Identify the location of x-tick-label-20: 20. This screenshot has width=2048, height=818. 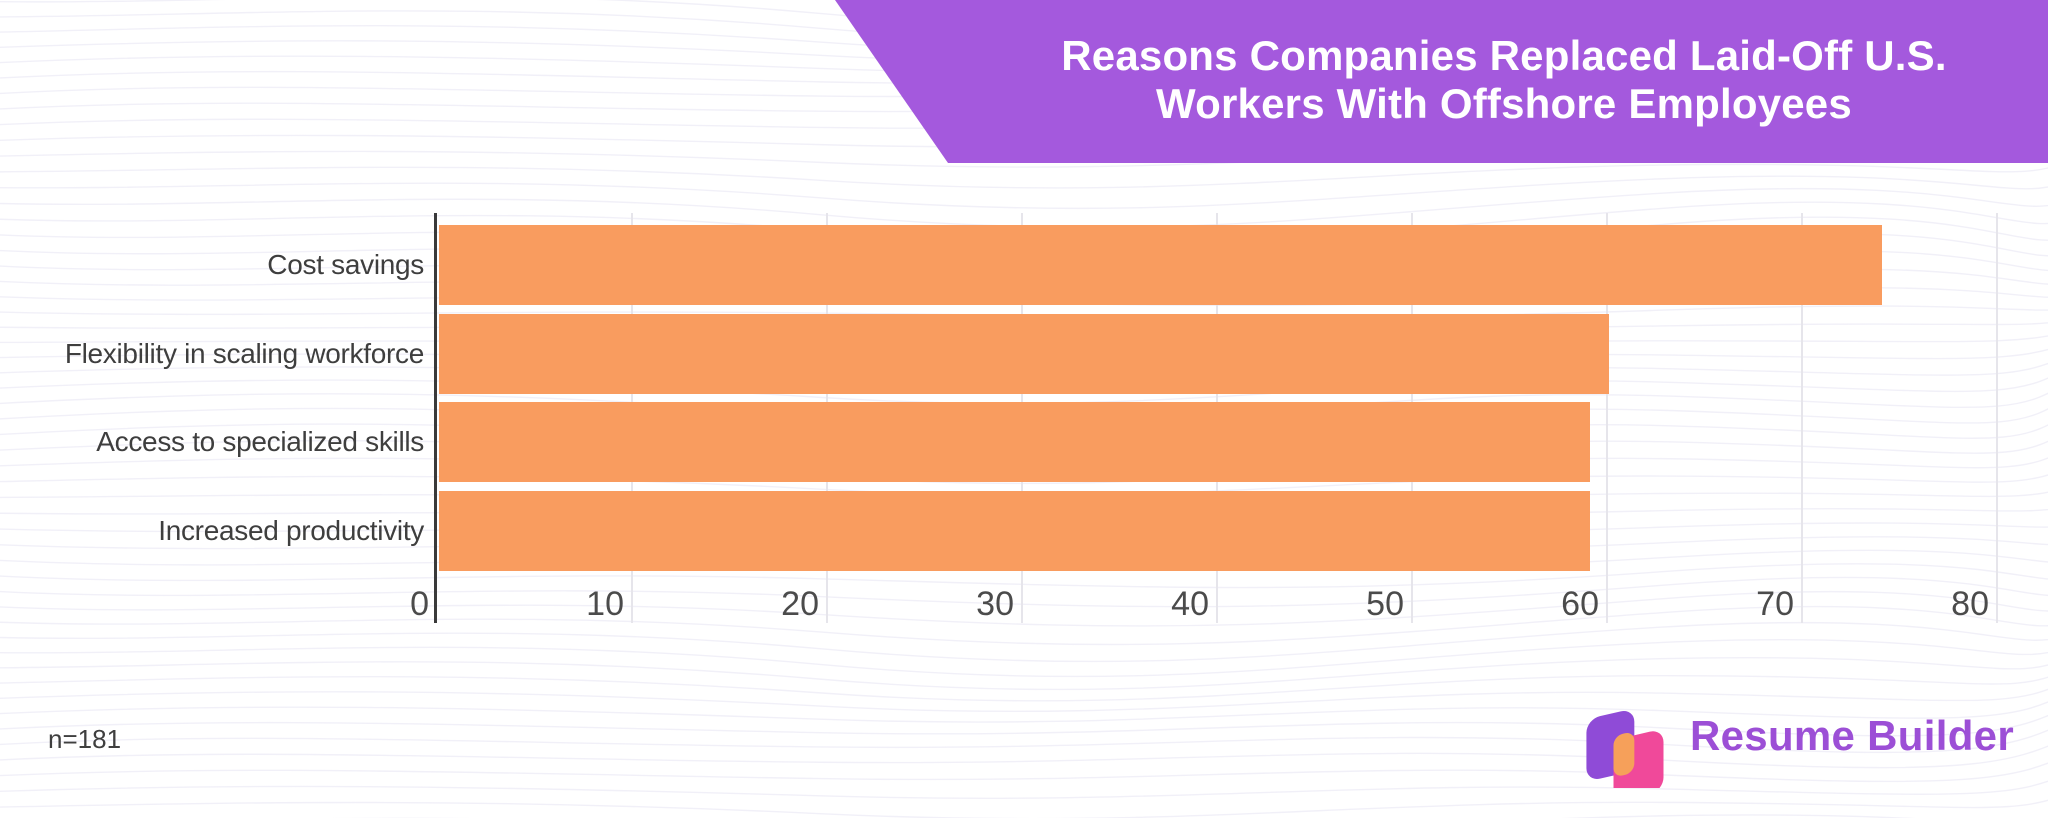
(800, 604).